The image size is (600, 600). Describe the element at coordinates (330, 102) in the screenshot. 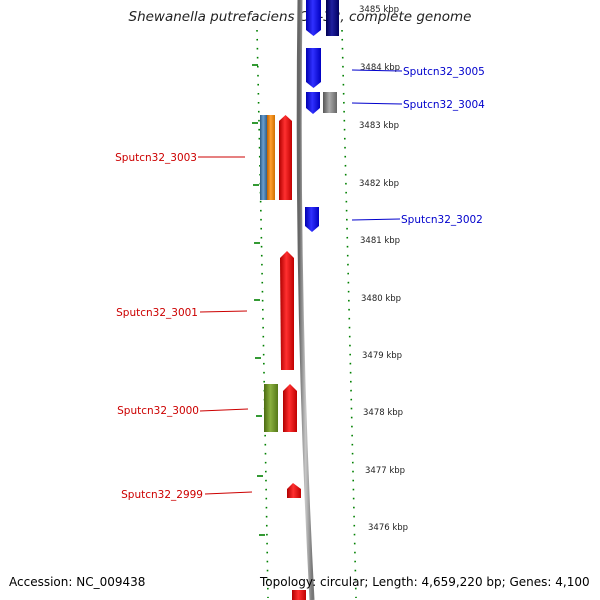

I see `gene-grey-feature` at that location.